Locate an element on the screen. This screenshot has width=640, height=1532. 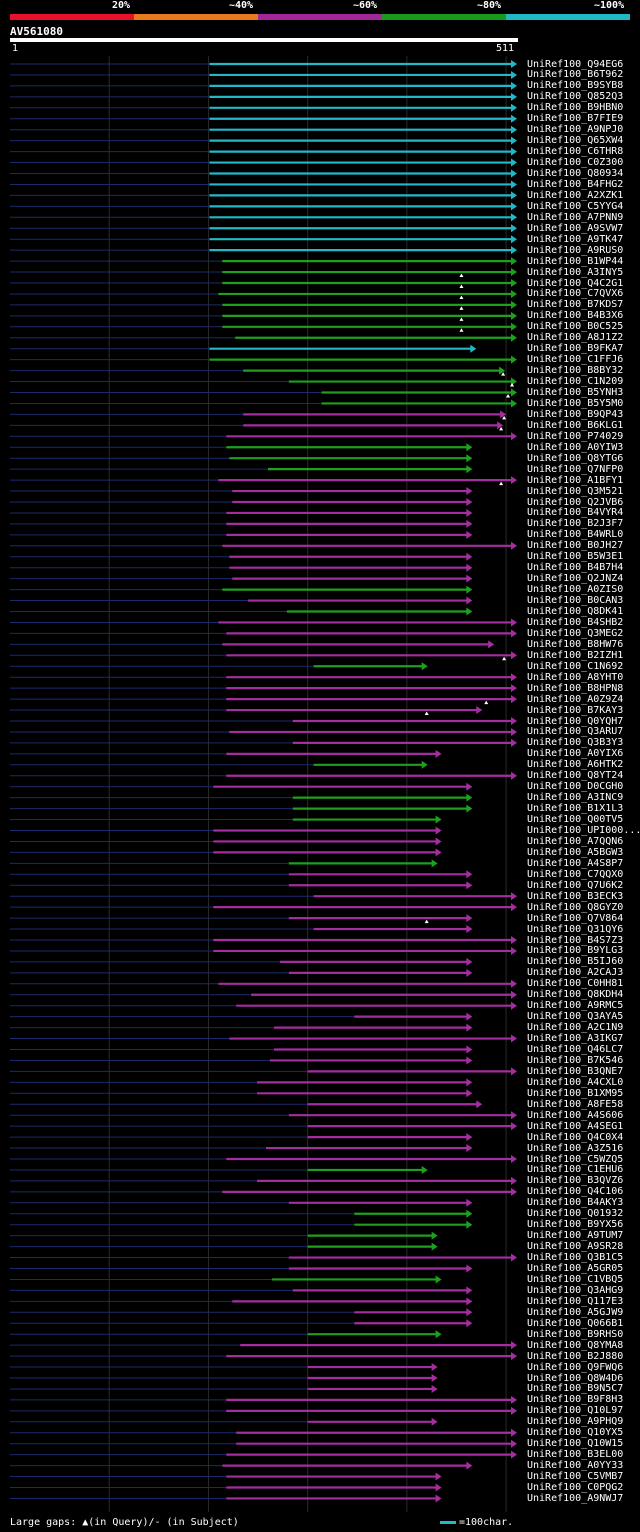
hit-label: UniRef100_C1VBQ5 is located at coordinates (575, 1279).